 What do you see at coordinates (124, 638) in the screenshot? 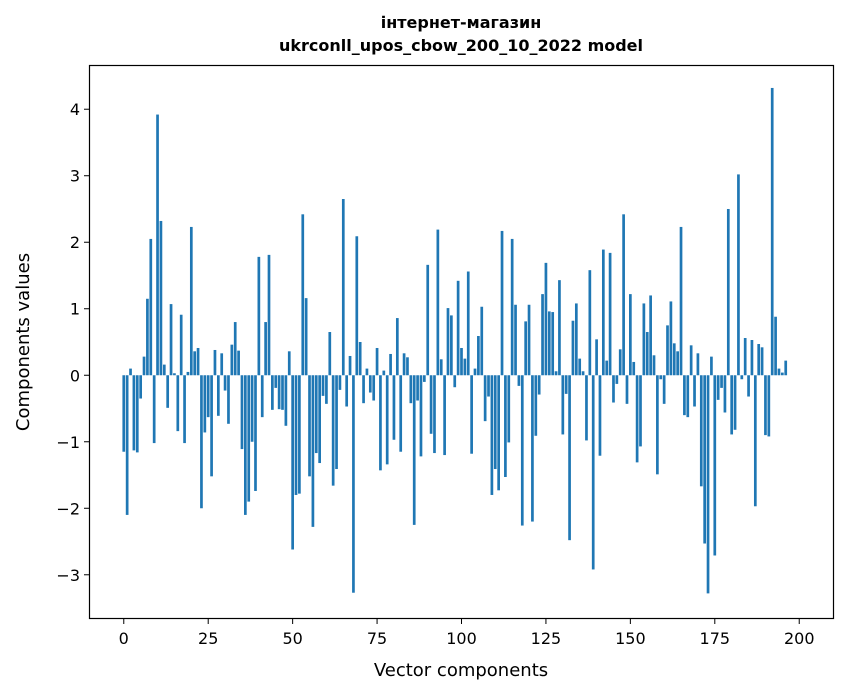
I see `x-tick-label: 0` at bounding box center [124, 638].